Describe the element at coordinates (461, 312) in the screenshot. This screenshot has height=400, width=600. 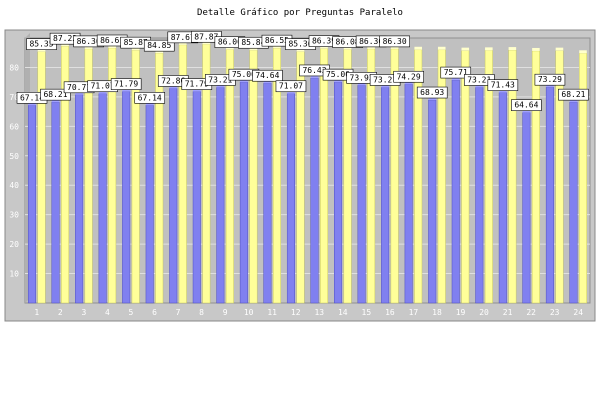
I see `x-tick-label: 19` at that location.